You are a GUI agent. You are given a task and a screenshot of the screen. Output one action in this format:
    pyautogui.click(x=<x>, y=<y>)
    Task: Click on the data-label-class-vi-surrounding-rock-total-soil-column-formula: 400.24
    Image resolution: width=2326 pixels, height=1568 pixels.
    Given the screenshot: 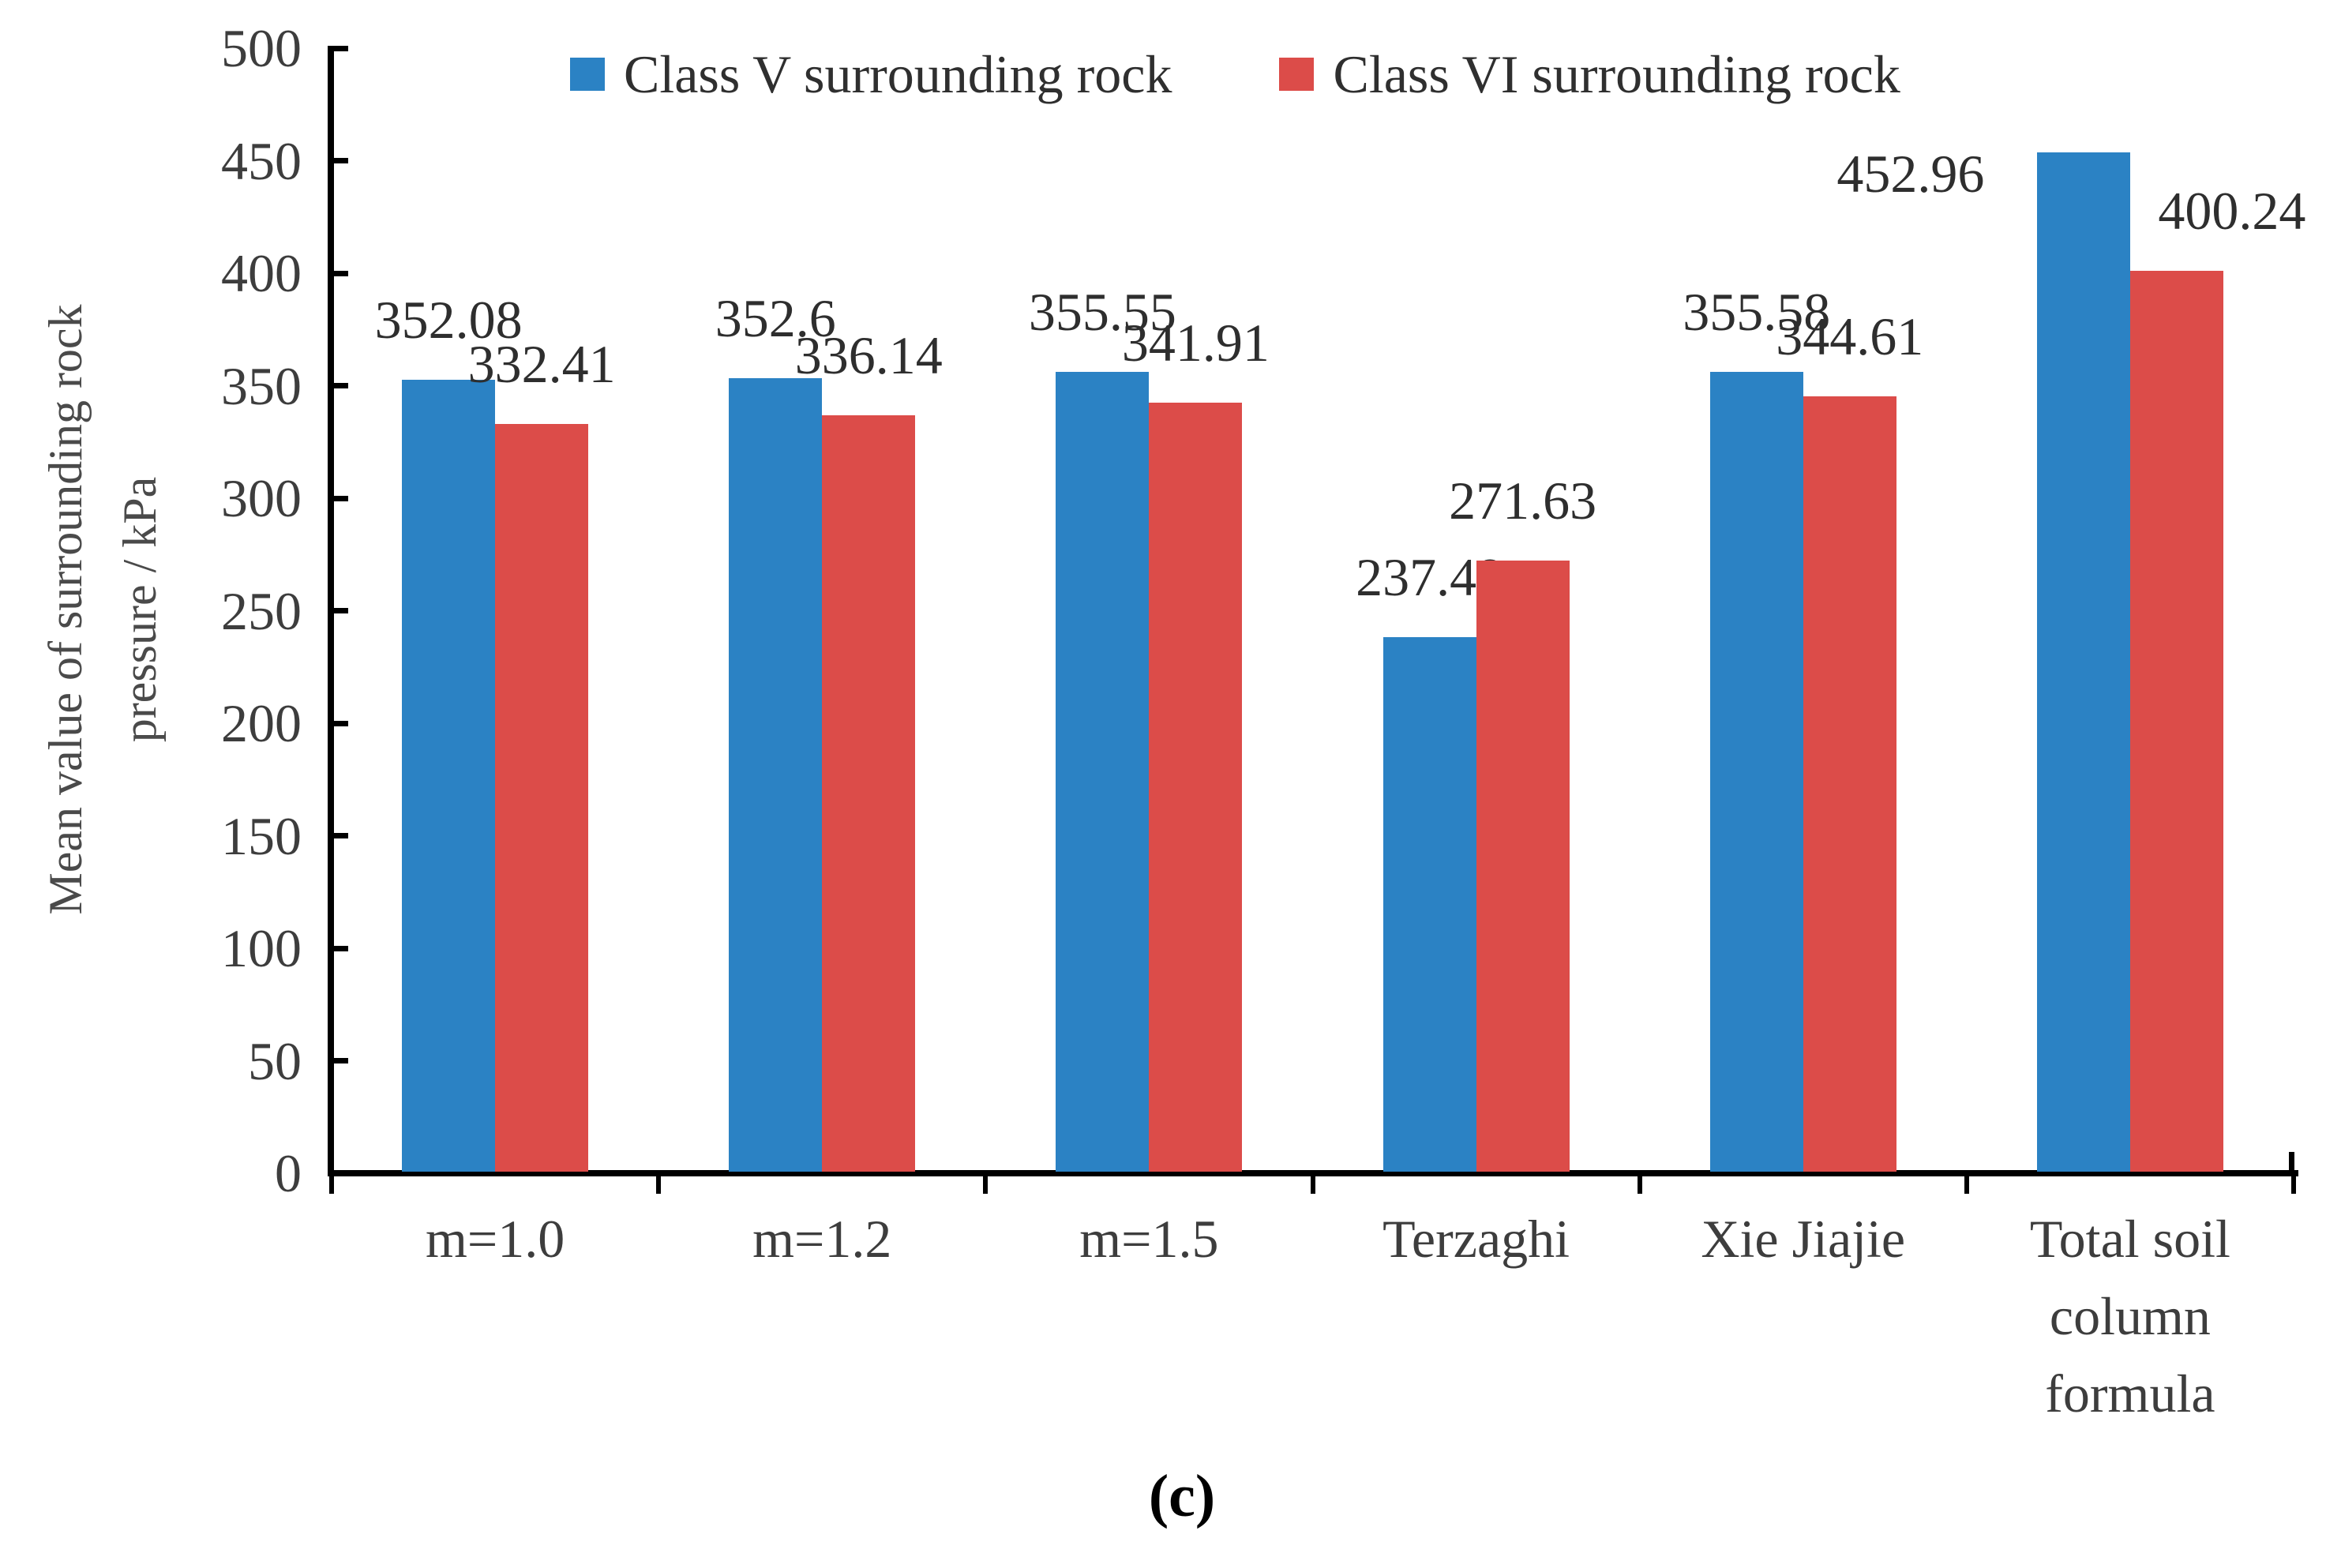 What is the action you would take?
    pyautogui.click(x=2232, y=212)
    